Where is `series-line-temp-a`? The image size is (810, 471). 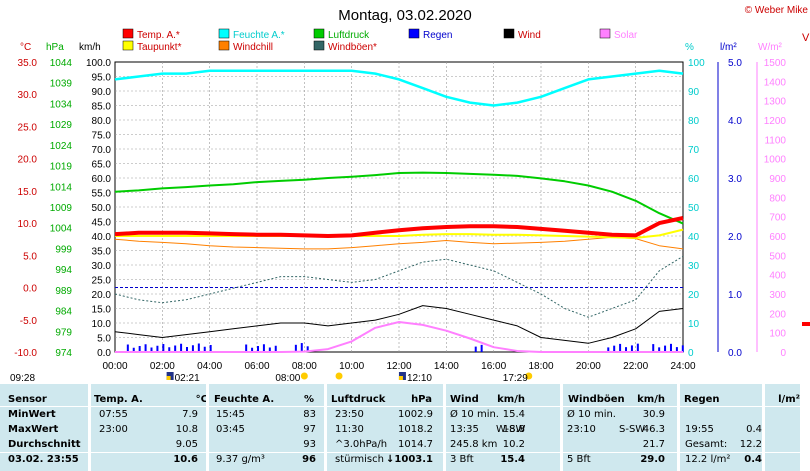
series-line-temp-a is located at coordinates (399, 227).